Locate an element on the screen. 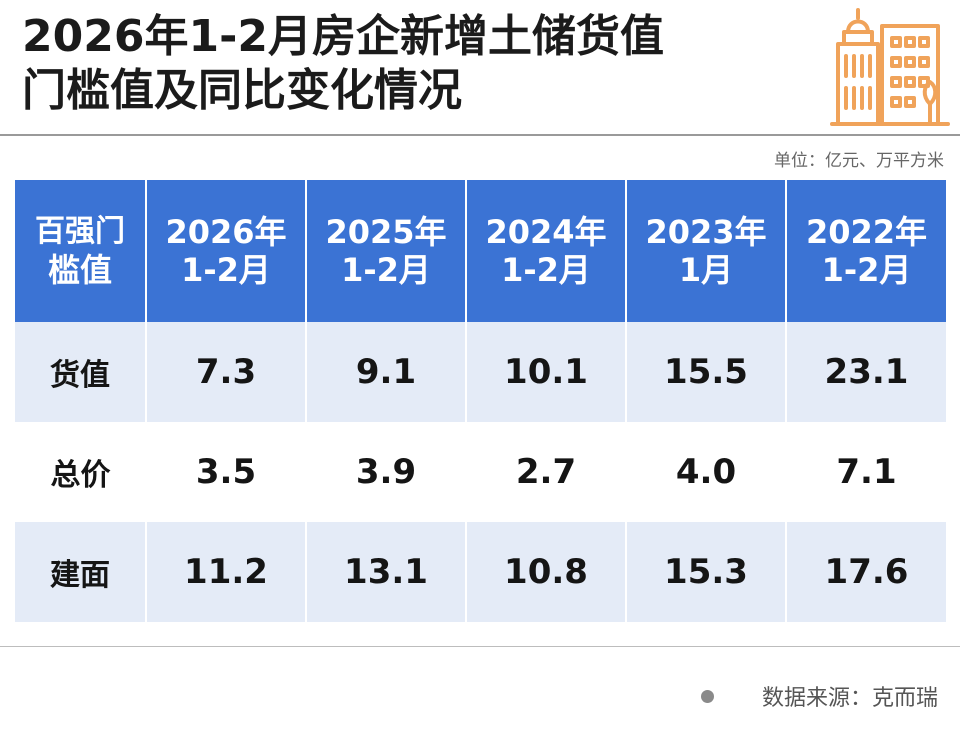 The image size is (960, 747). table-cell: 7.1 is located at coordinates (865, 472).